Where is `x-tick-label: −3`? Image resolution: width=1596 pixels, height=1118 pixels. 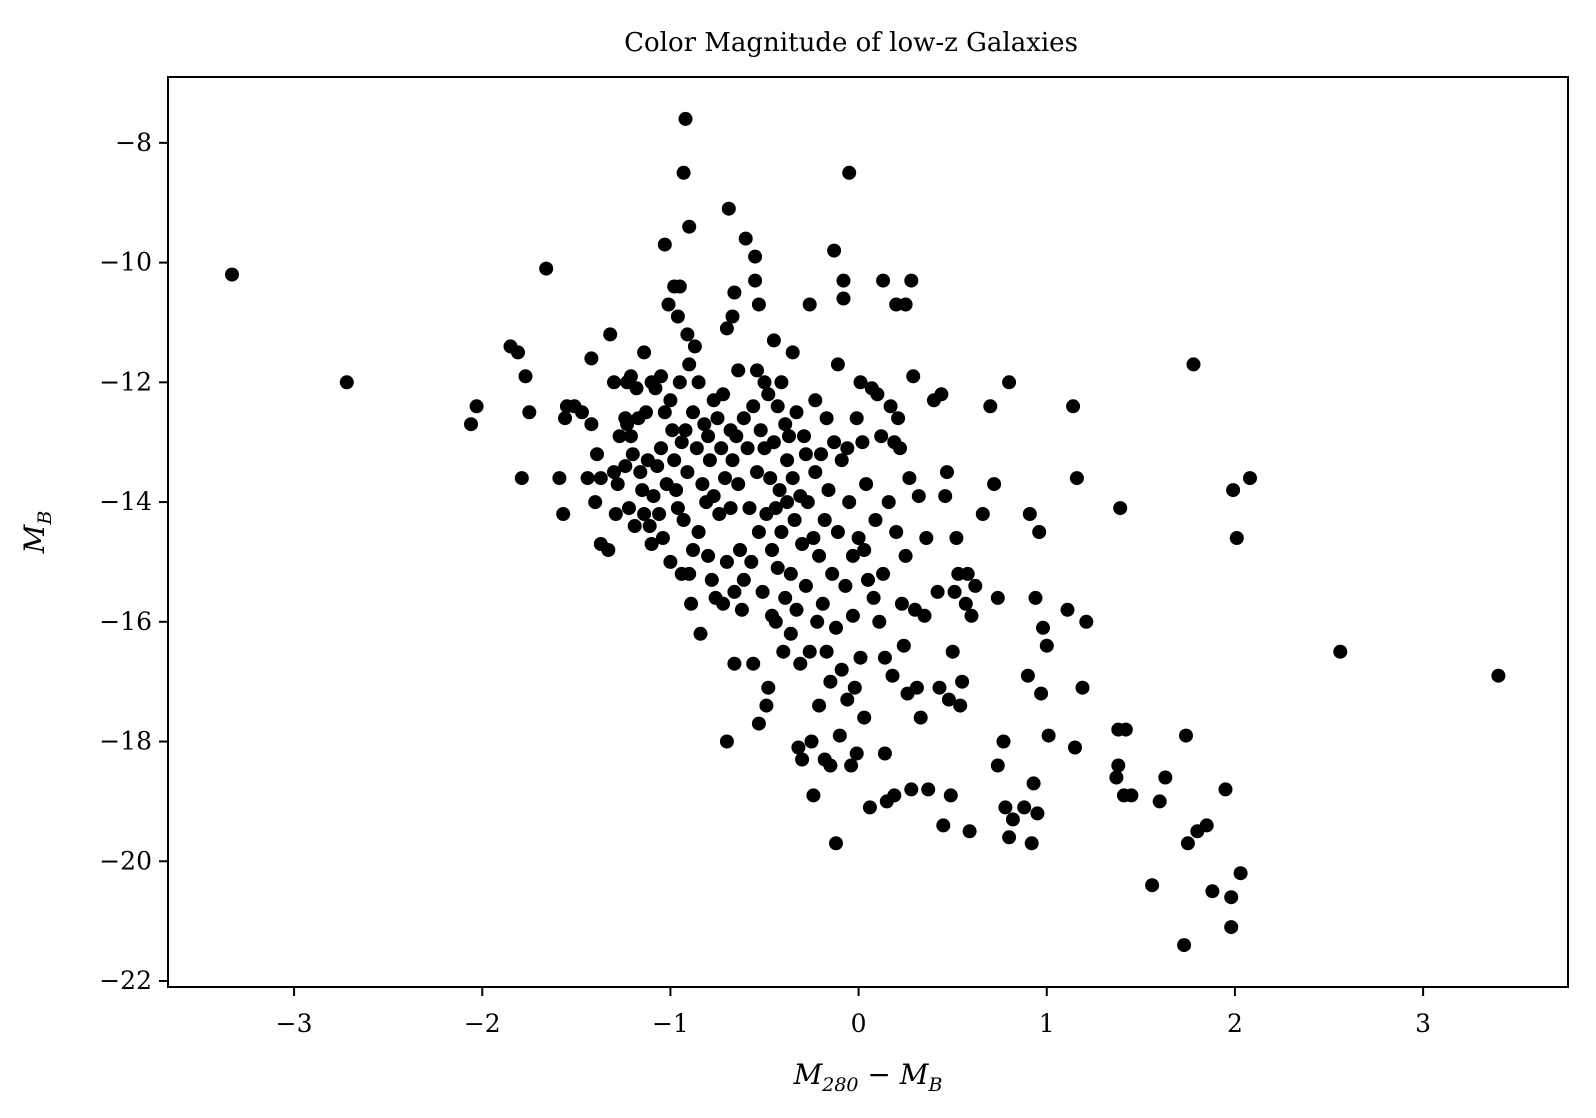
x-tick-label: −3 is located at coordinates (294, 1023).